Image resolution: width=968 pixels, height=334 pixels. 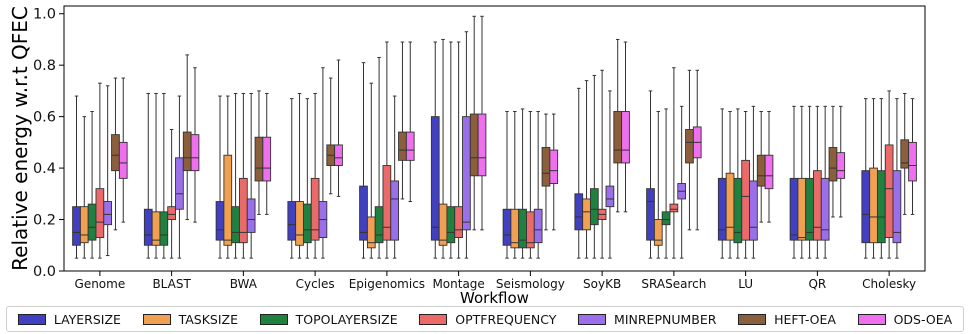 I want to click on x-tick-label: BWA, so click(x=244, y=284).